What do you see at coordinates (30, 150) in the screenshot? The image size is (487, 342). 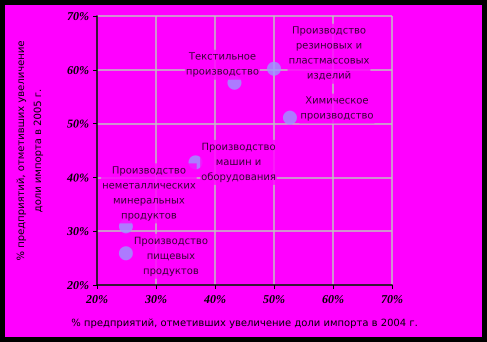 I see `y-axis-title: % предприятий, отметивших увеличение доли импорта в 2005 г.` at bounding box center [30, 150].